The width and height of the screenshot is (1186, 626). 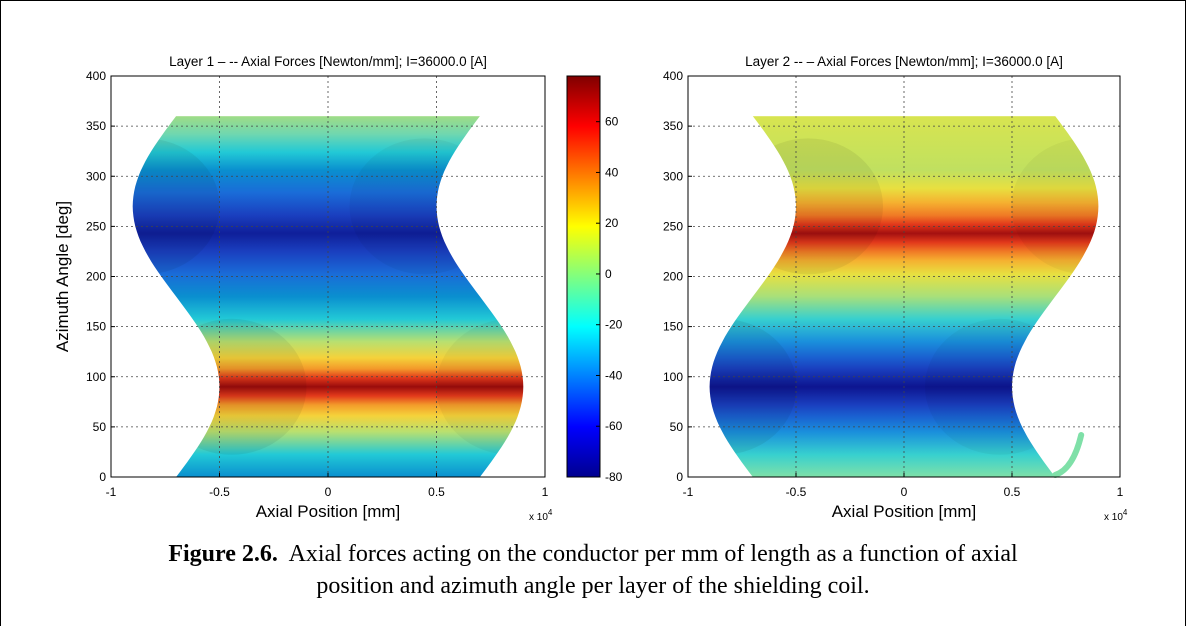 What do you see at coordinates (614, 477) in the screenshot?
I see `colorbar-tick-label: -80` at bounding box center [614, 477].